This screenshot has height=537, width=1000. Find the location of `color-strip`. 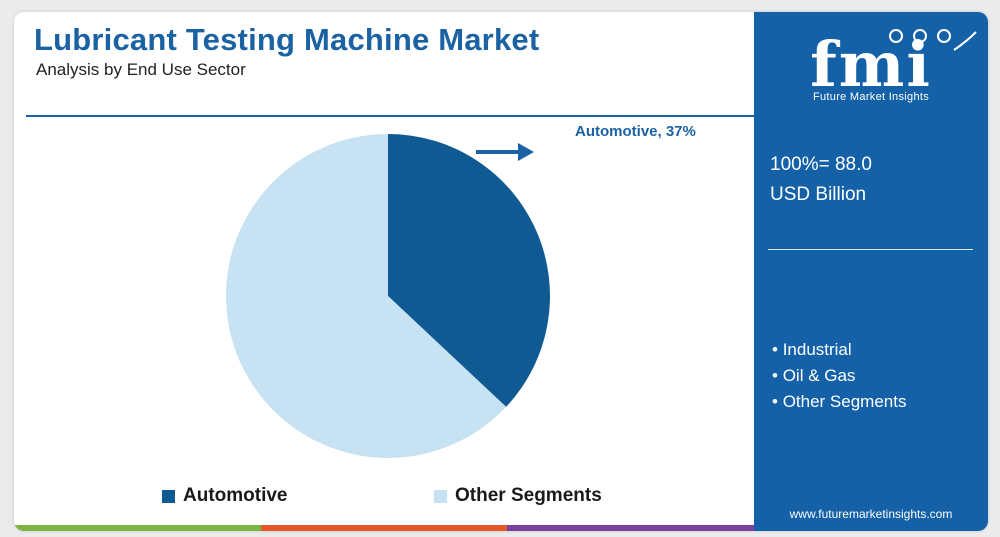

color-strip is located at coordinates (384, 528).